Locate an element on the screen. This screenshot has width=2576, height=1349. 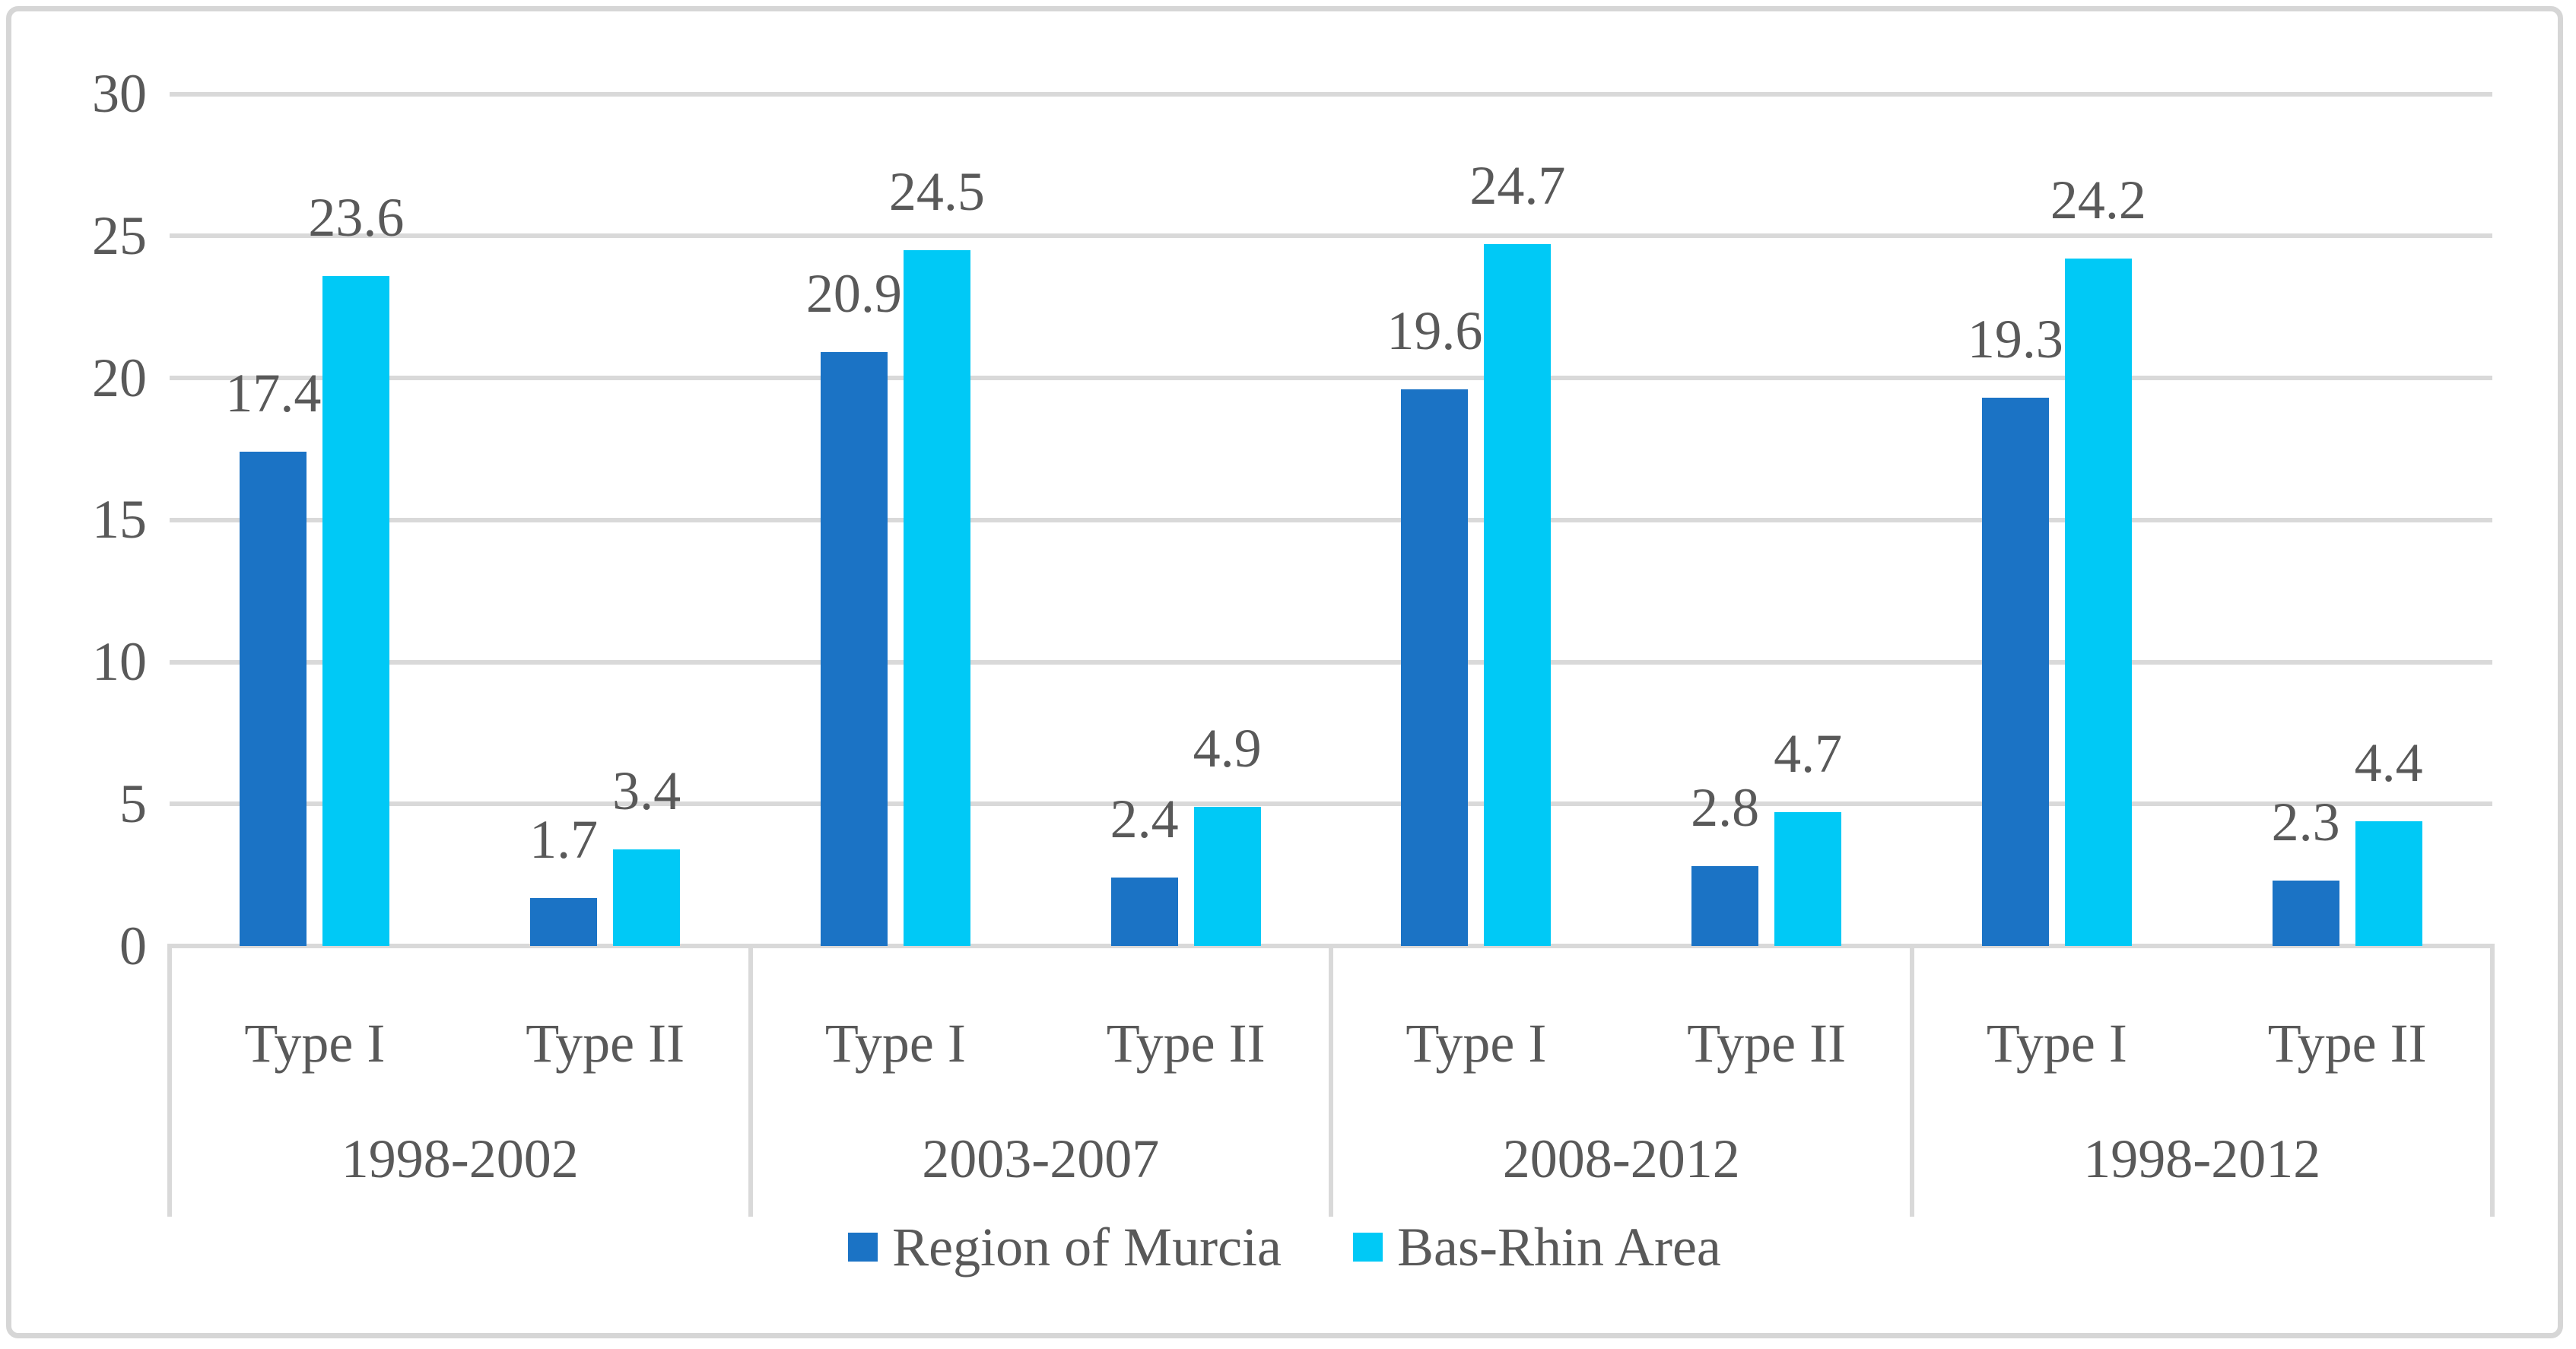
y-tick-label: 5 is located at coordinates (133, 803).